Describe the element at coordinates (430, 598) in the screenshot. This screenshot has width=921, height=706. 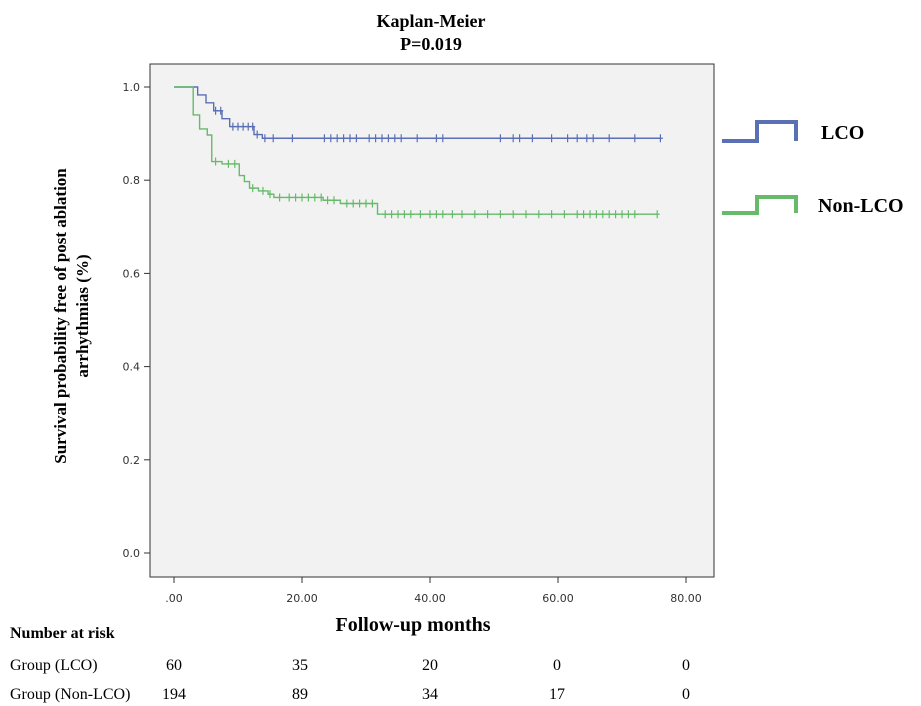
I see `x-tick-label: 40.00` at that location.